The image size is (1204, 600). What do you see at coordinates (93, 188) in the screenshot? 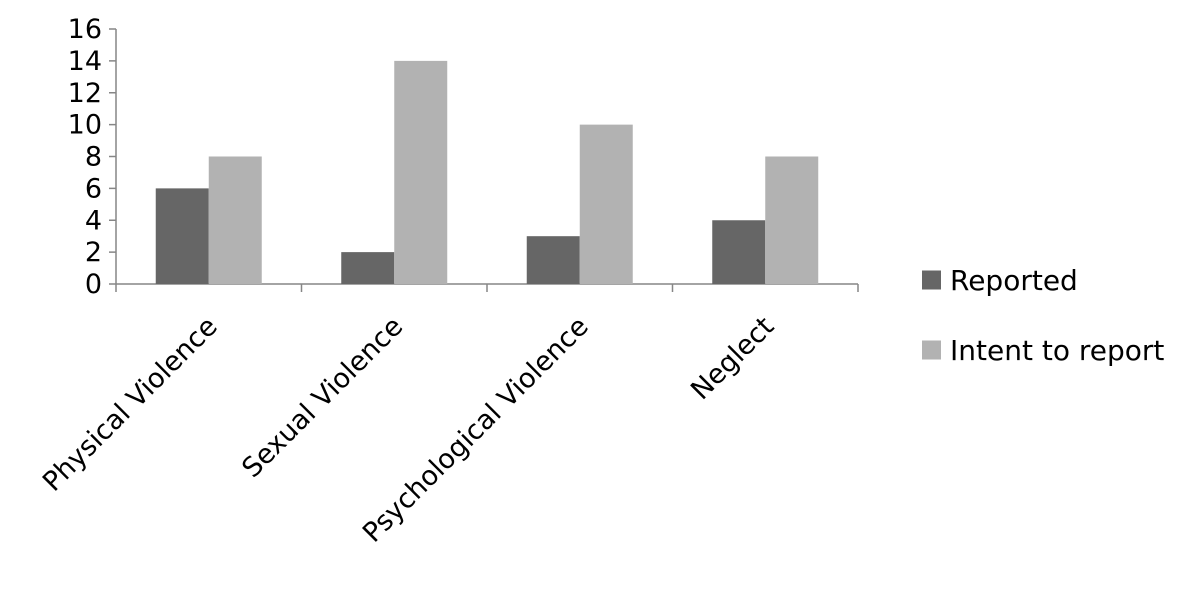
I see `y-tick-label: 6` at bounding box center [93, 188].